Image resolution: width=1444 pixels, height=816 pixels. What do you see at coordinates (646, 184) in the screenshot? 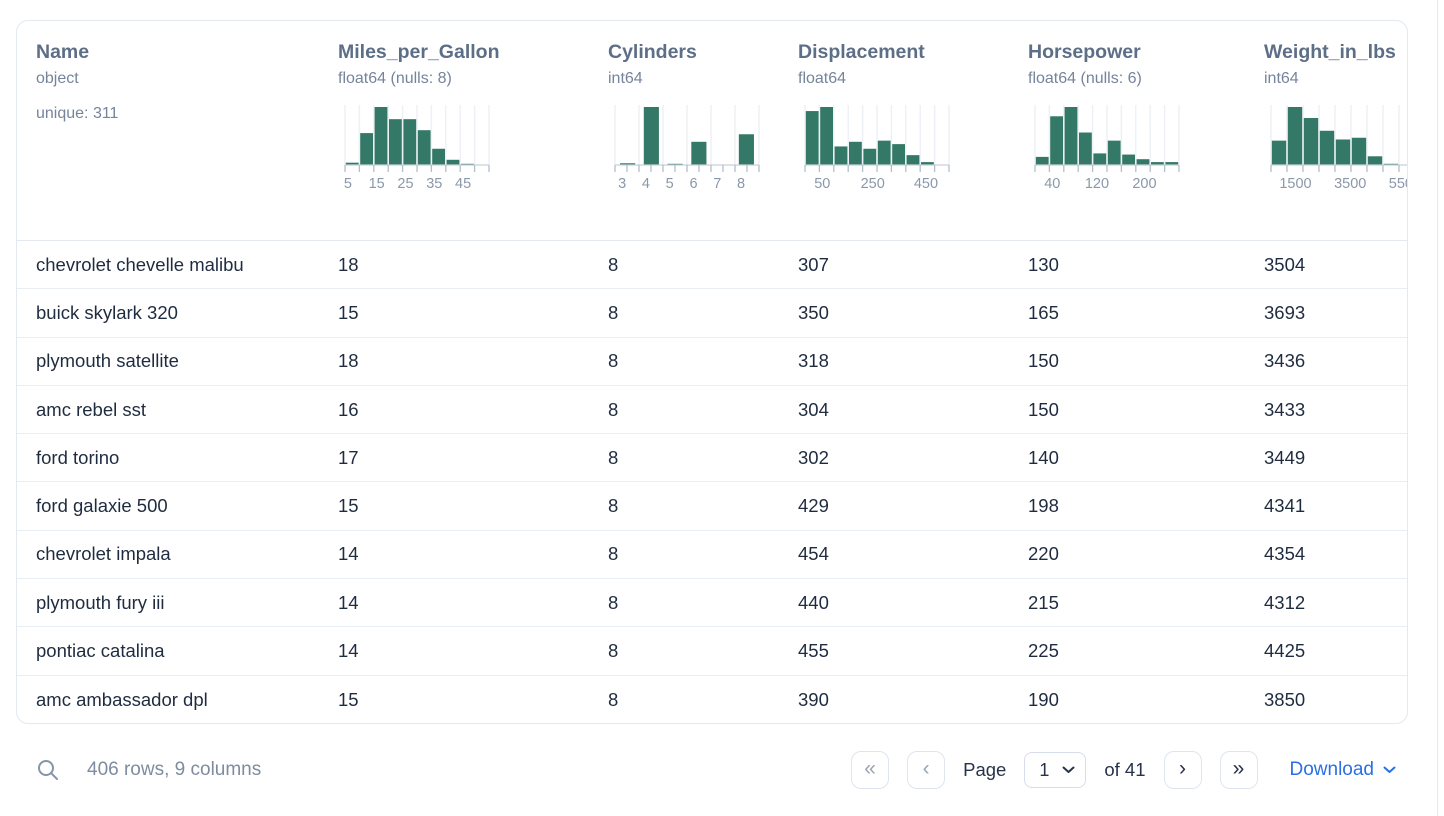
I see `axis-tick-label: 4` at bounding box center [646, 184].